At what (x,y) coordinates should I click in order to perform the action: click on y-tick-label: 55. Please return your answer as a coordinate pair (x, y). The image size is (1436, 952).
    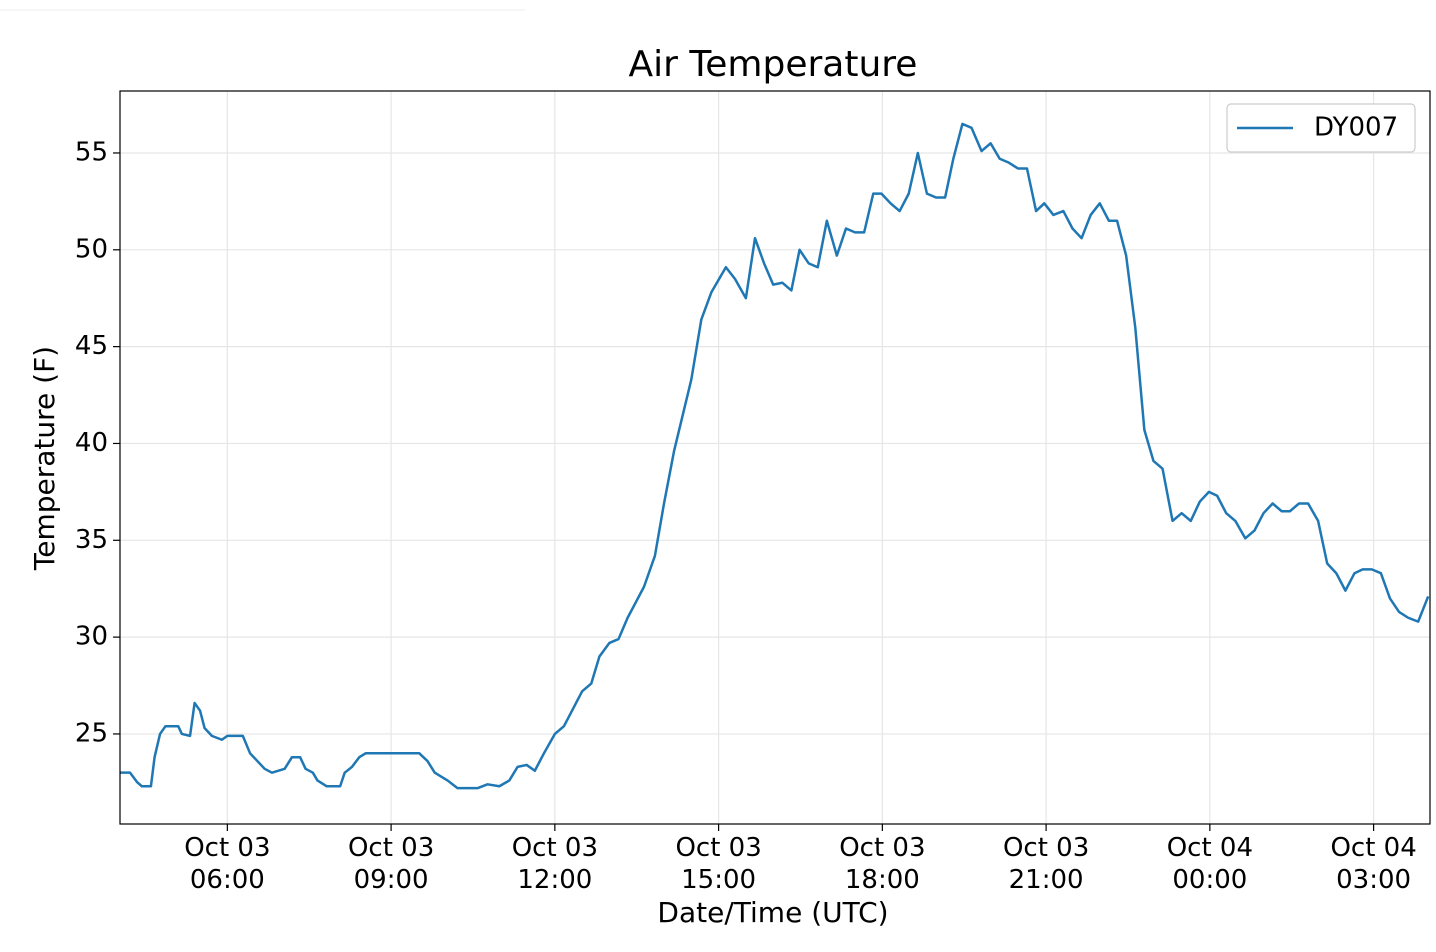
    Looking at the image, I should click on (91, 152).